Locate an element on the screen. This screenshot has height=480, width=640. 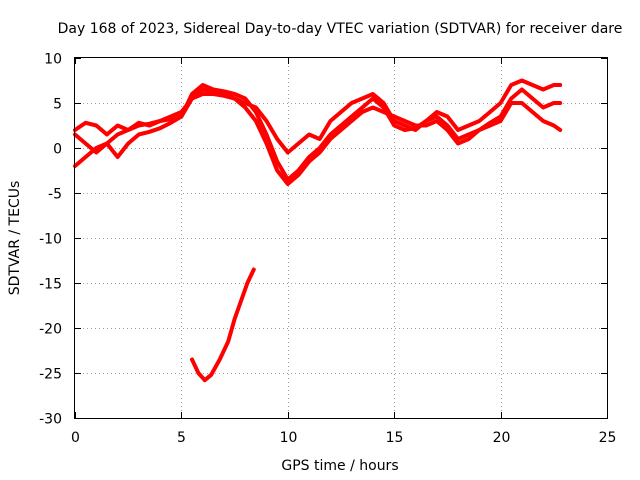
y-axis-label: SDTVAR / TECUs is located at coordinates (15, 238).